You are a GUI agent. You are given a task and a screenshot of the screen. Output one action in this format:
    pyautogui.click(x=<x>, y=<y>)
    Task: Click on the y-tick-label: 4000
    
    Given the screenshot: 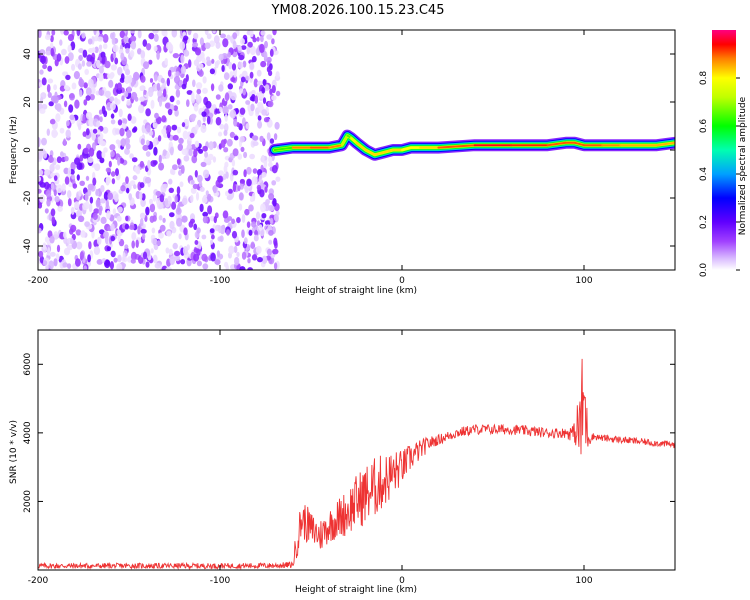 What is the action you would take?
    pyautogui.click(x=28, y=432)
    